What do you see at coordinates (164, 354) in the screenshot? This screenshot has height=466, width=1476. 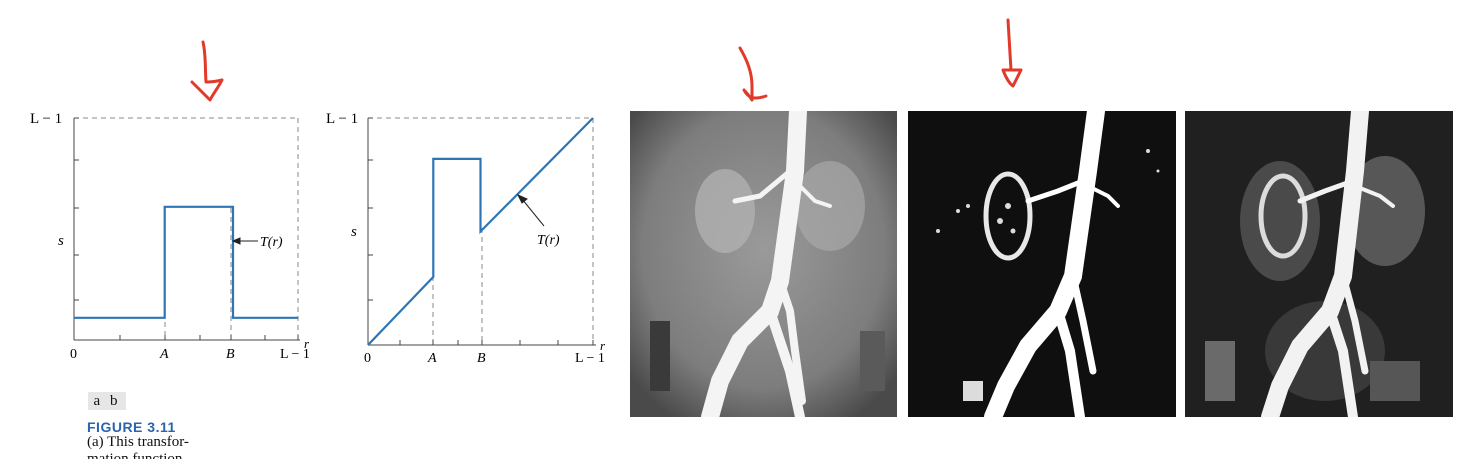 I see `plot-a-tick-a: A` at bounding box center [164, 354].